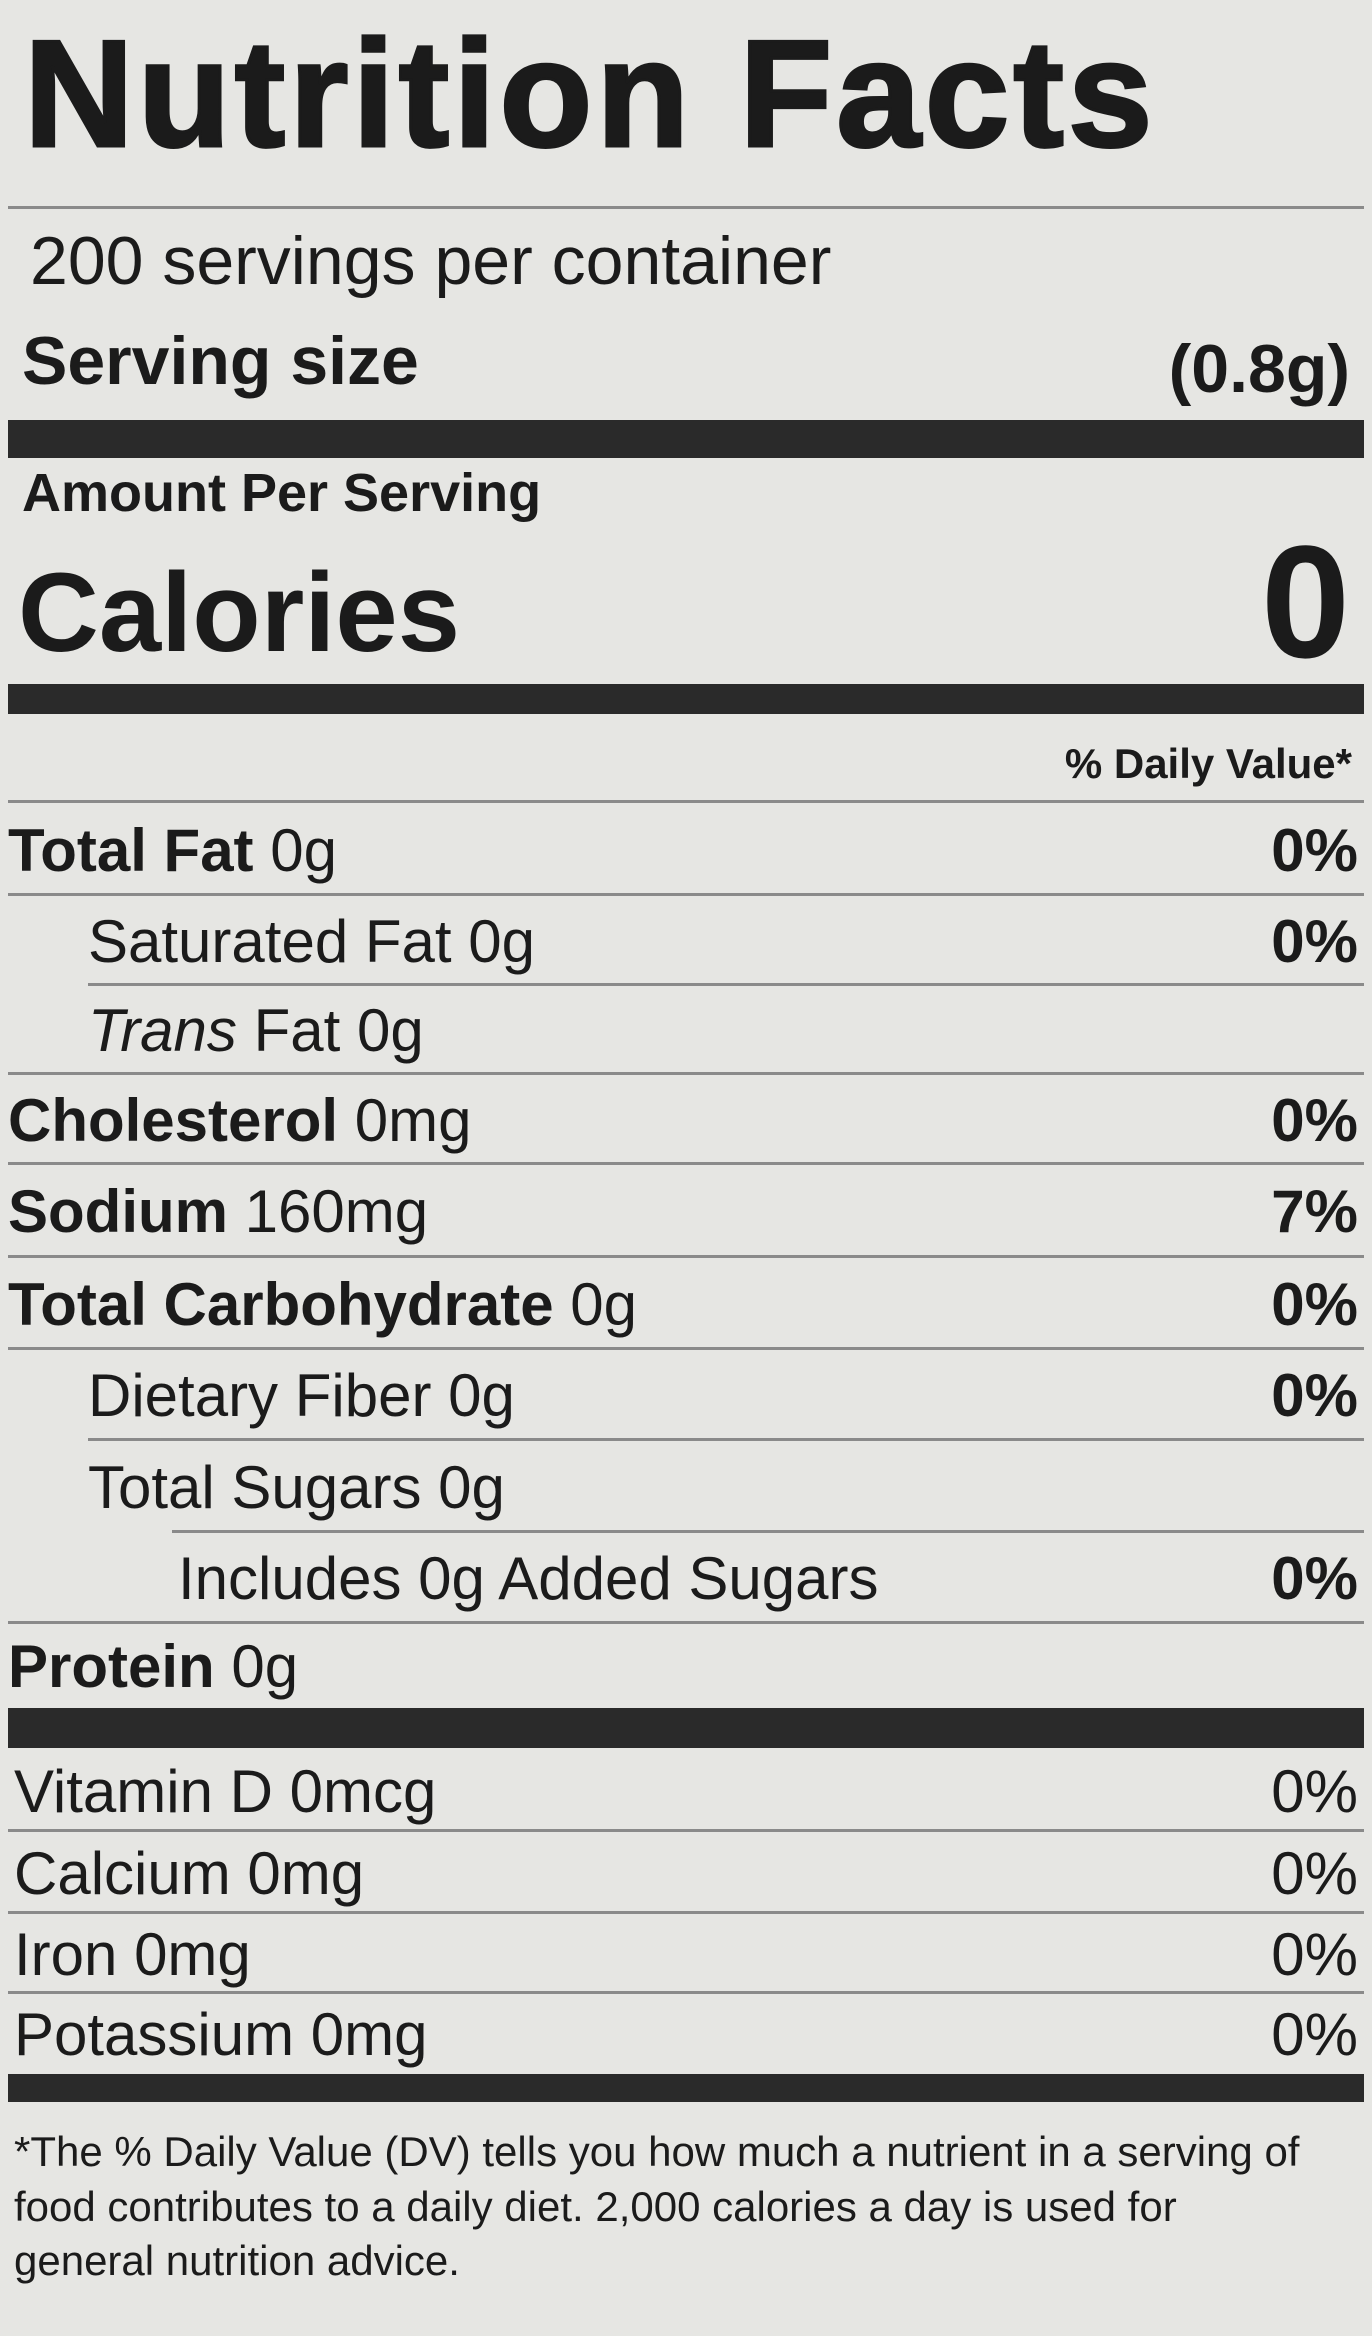 The width and height of the screenshot is (1372, 2336). I want to click on nutrient-row: Total Carbohydrate 0g 0%, so click(686, 1304).